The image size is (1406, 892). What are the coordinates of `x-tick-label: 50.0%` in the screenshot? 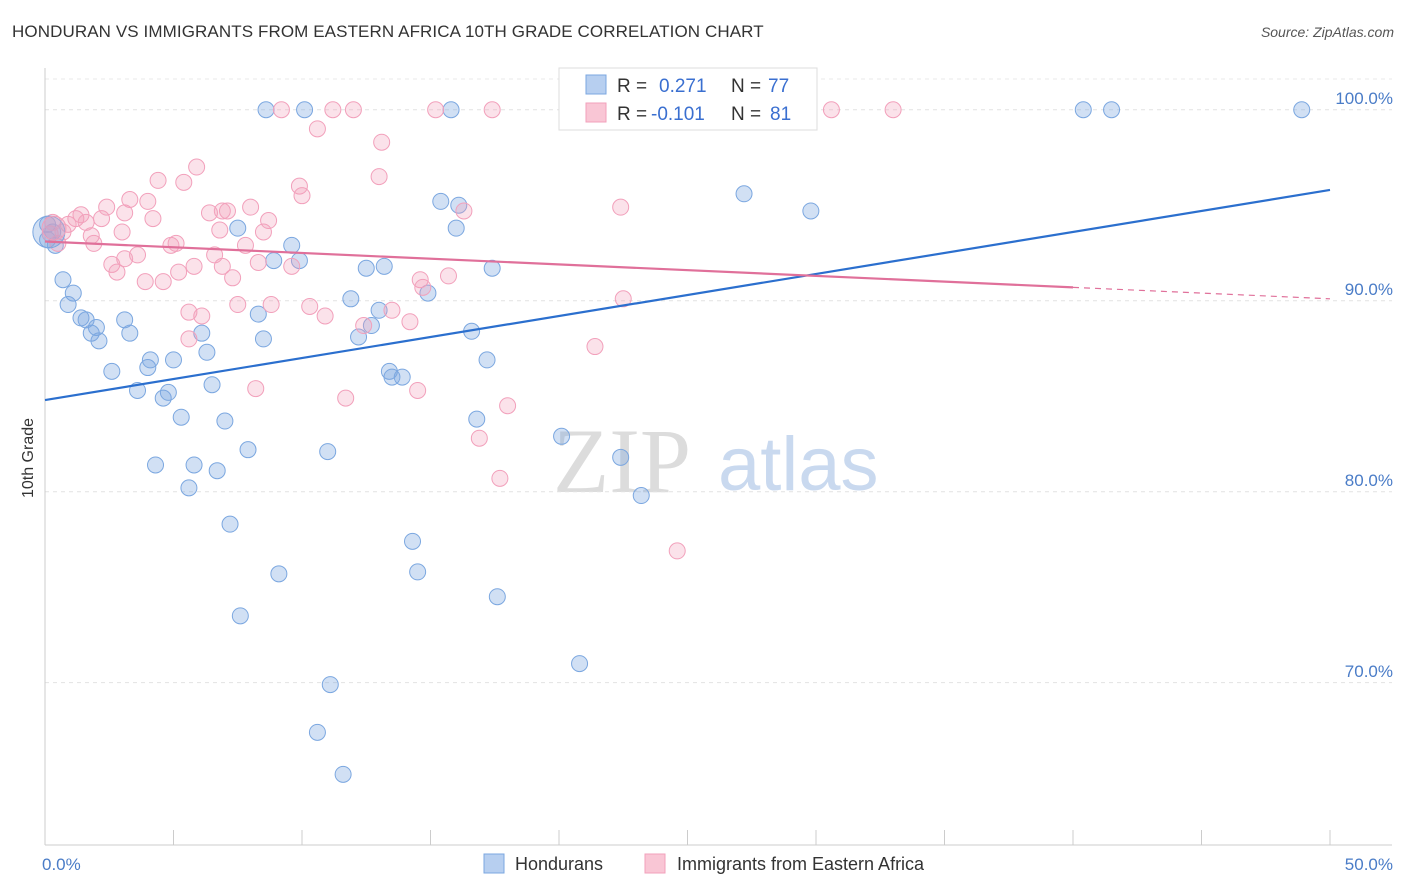 It's located at (1369, 864).